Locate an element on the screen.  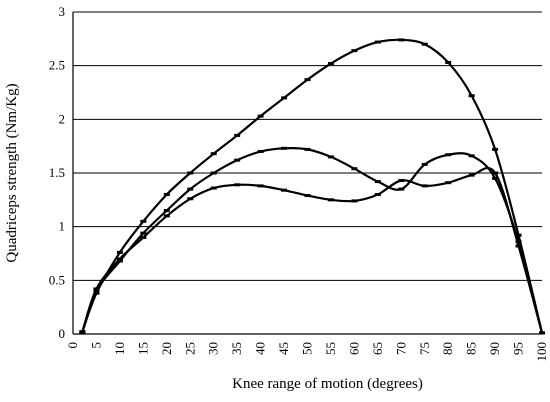
y-tick-label: 2.5 is located at coordinates (57, 65).